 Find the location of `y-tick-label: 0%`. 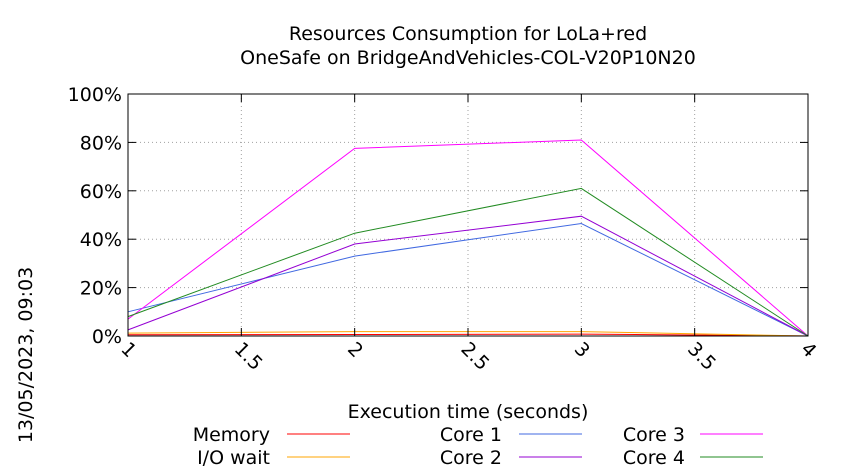

y-tick-label: 0% is located at coordinates (107, 337).